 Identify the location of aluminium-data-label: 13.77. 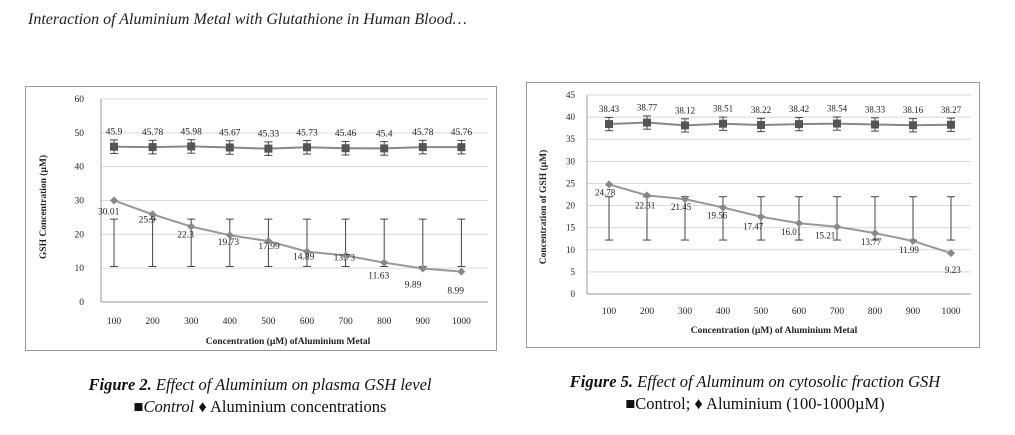
(871, 242).